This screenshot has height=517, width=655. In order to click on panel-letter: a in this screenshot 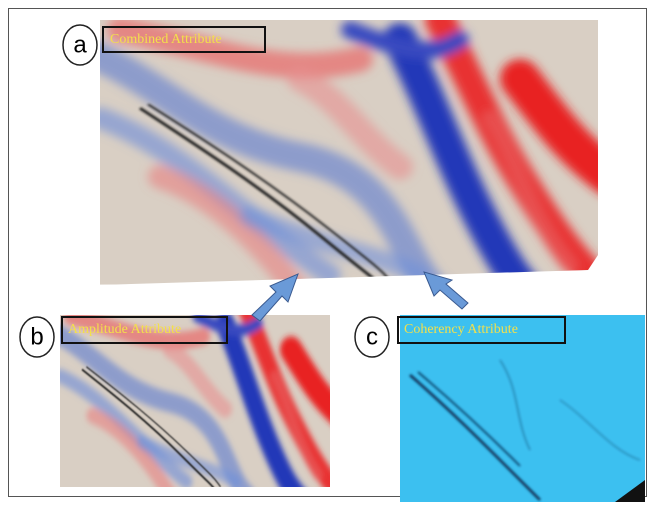, I will do `click(80, 44)`.